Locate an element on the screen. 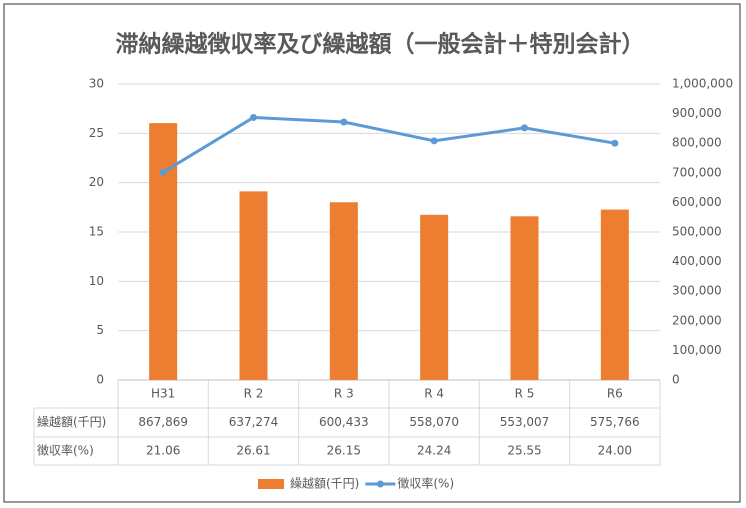 The image size is (746, 508). y-tick-label: 5 is located at coordinates (100, 330).